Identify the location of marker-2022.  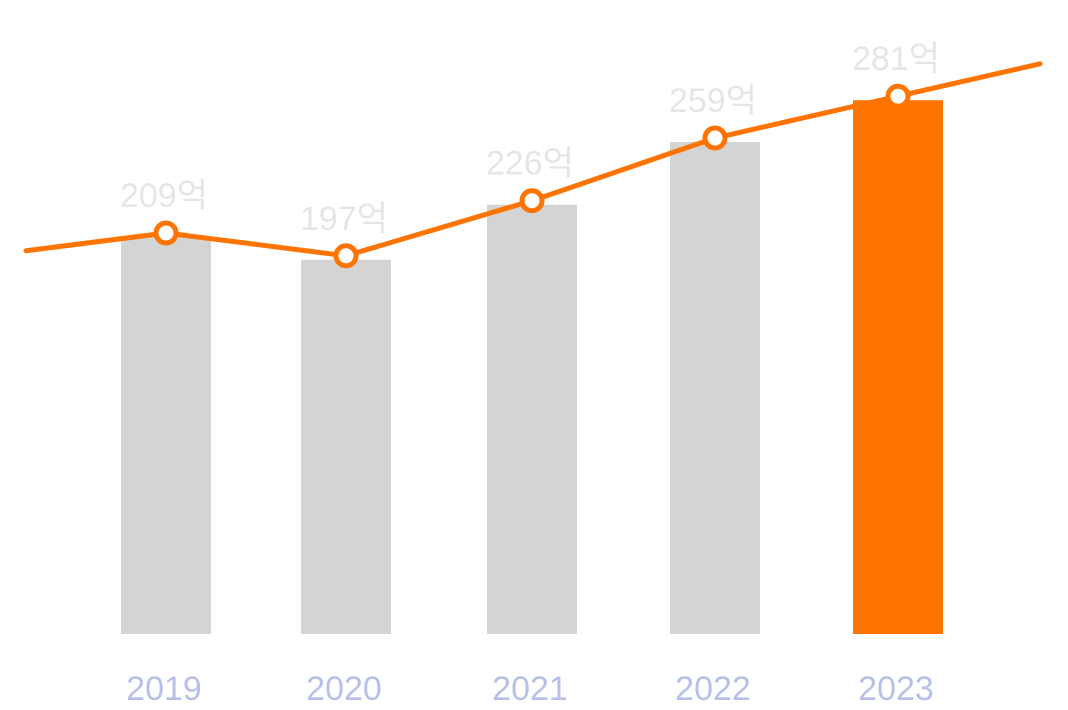
(715, 138).